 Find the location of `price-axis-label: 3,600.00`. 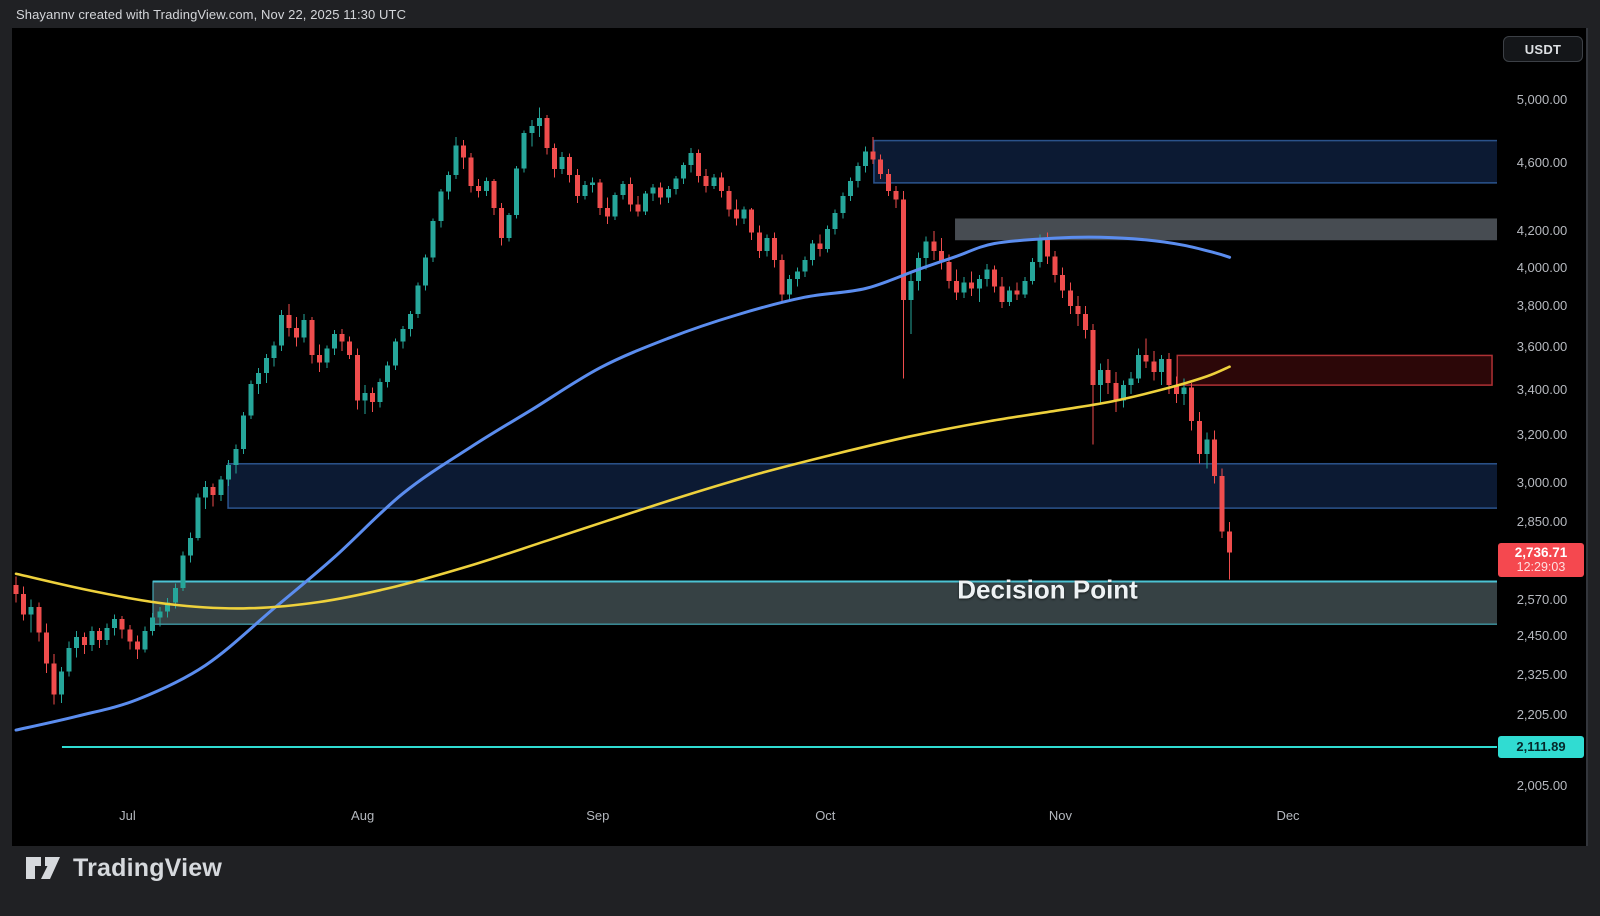

price-axis-label: 3,600.00 is located at coordinates (1542, 346).